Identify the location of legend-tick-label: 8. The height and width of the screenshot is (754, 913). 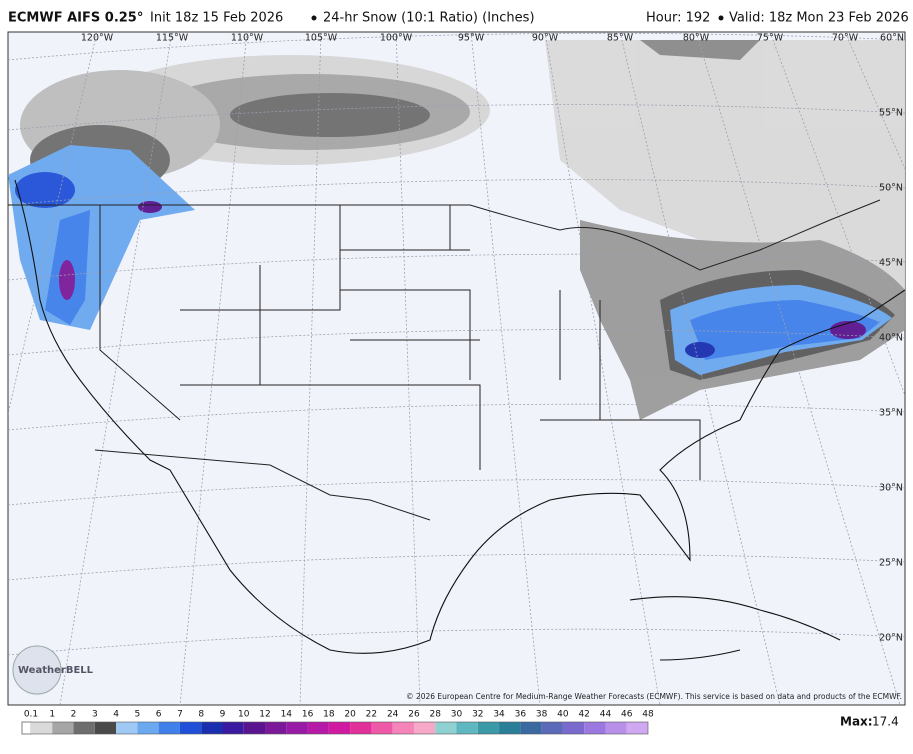
(201, 715).